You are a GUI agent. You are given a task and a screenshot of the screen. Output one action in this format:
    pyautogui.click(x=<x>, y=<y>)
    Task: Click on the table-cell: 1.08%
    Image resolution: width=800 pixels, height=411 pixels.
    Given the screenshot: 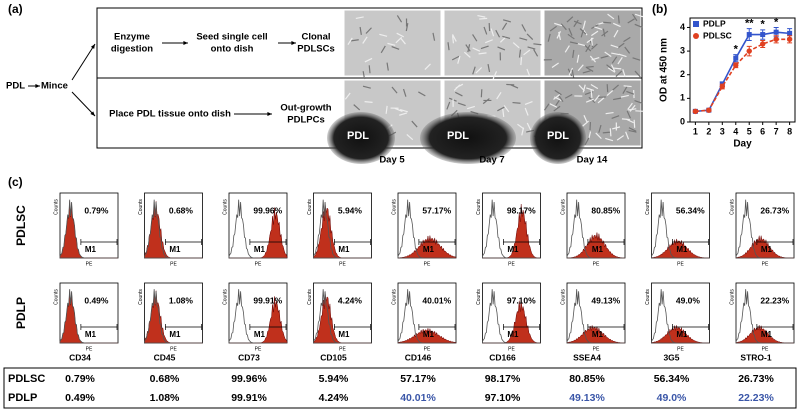 What is the action you would take?
    pyautogui.click(x=165, y=398)
    